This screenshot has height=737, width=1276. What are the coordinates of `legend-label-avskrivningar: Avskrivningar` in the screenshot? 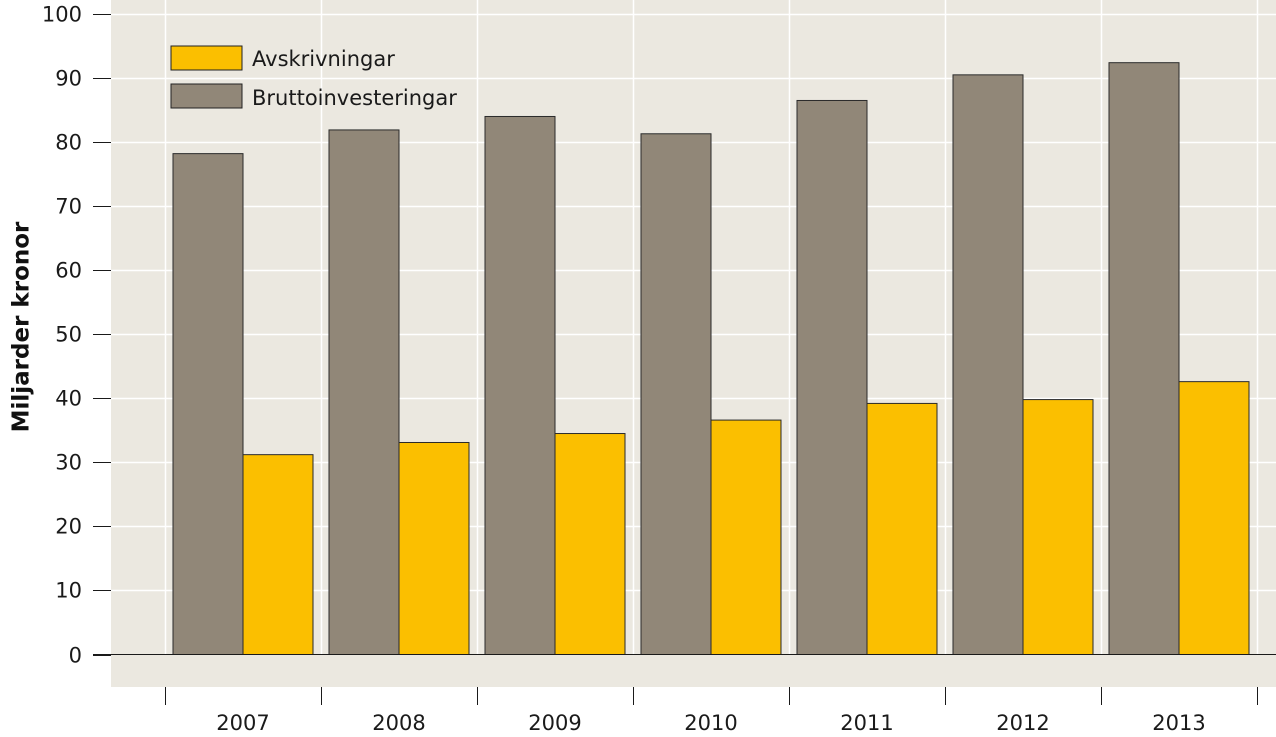 It's located at (323, 59).